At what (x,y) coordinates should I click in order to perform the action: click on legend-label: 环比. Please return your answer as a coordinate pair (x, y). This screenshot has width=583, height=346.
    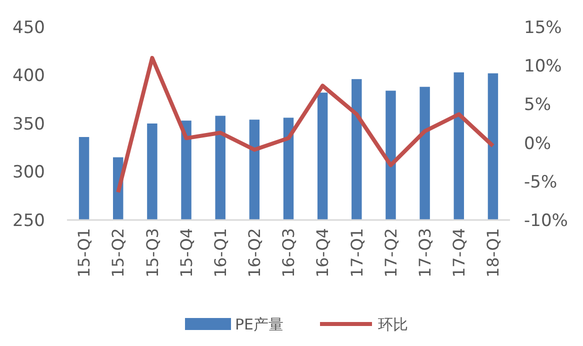
    Looking at the image, I should click on (393, 324).